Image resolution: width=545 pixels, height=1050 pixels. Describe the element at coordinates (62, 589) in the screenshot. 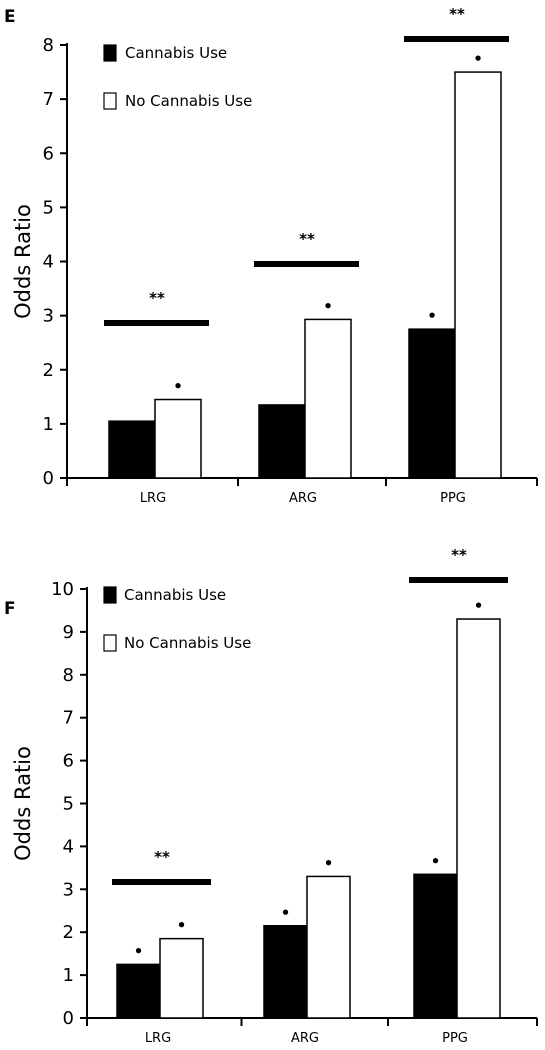

I see `y-tick-label: 10` at that location.